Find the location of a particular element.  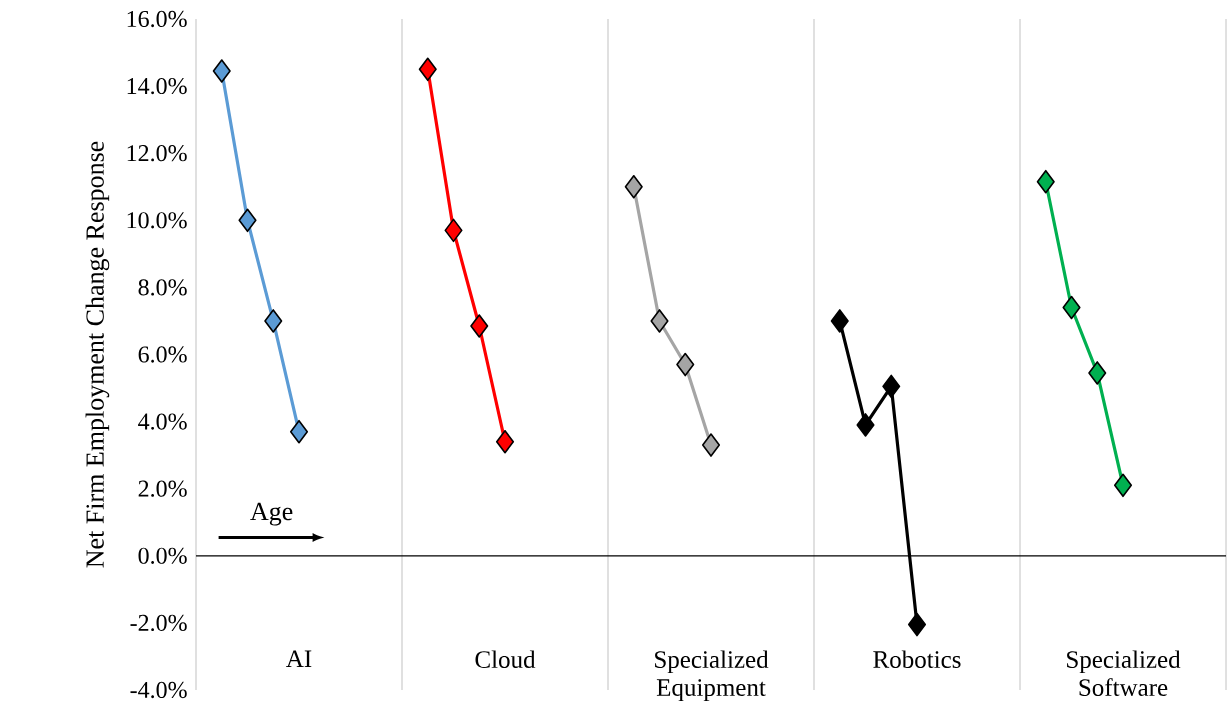

x-tick-label: Robotics is located at coordinates (917, 659).